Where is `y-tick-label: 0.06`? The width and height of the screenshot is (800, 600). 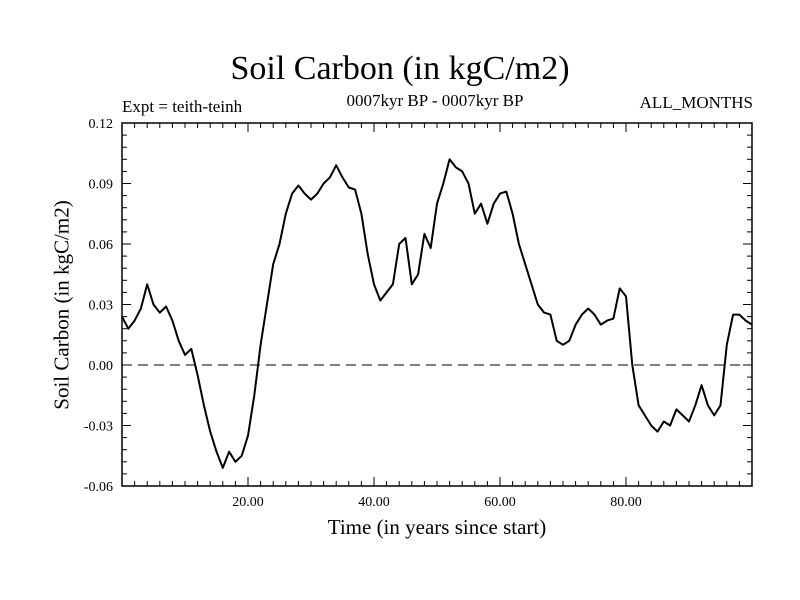
y-tick-label: 0.06 is located at coordinates (101, 245).